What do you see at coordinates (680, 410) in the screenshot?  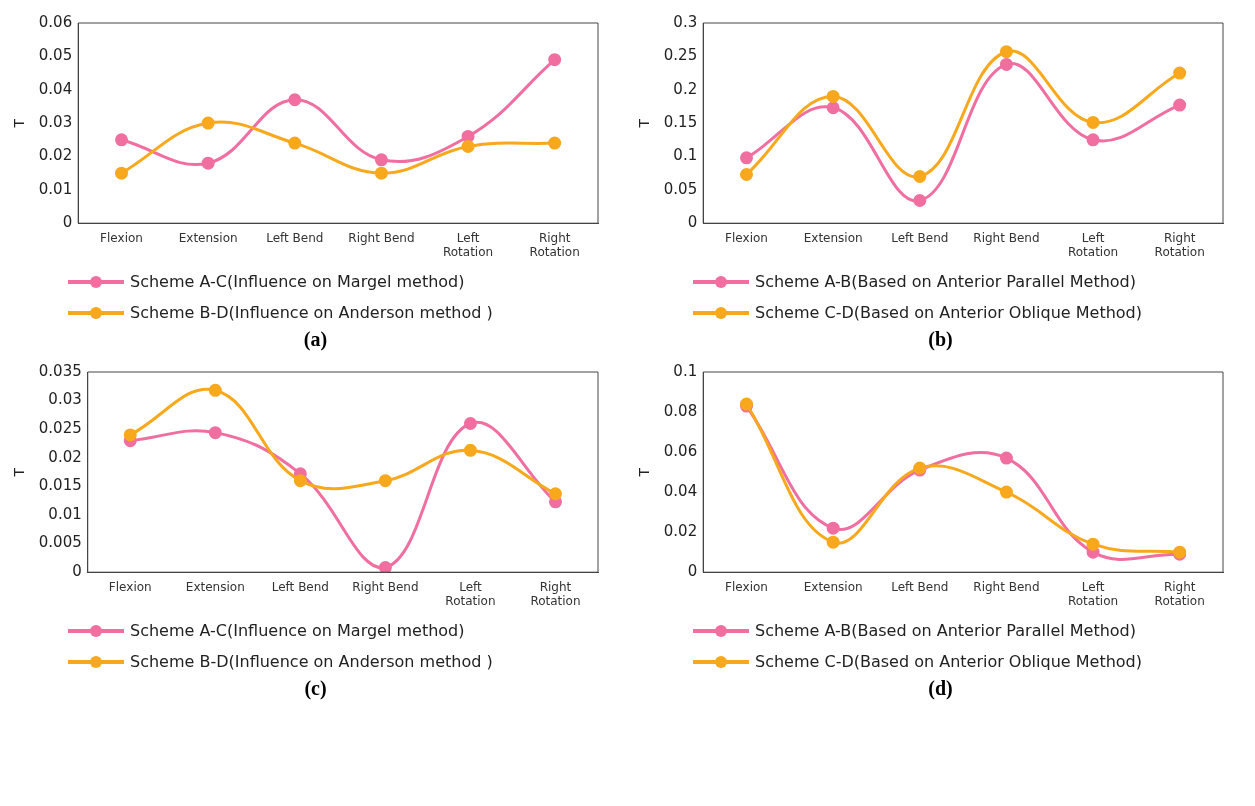 I see `y-tick-label: 0.08` at bounding box center [680, 410].